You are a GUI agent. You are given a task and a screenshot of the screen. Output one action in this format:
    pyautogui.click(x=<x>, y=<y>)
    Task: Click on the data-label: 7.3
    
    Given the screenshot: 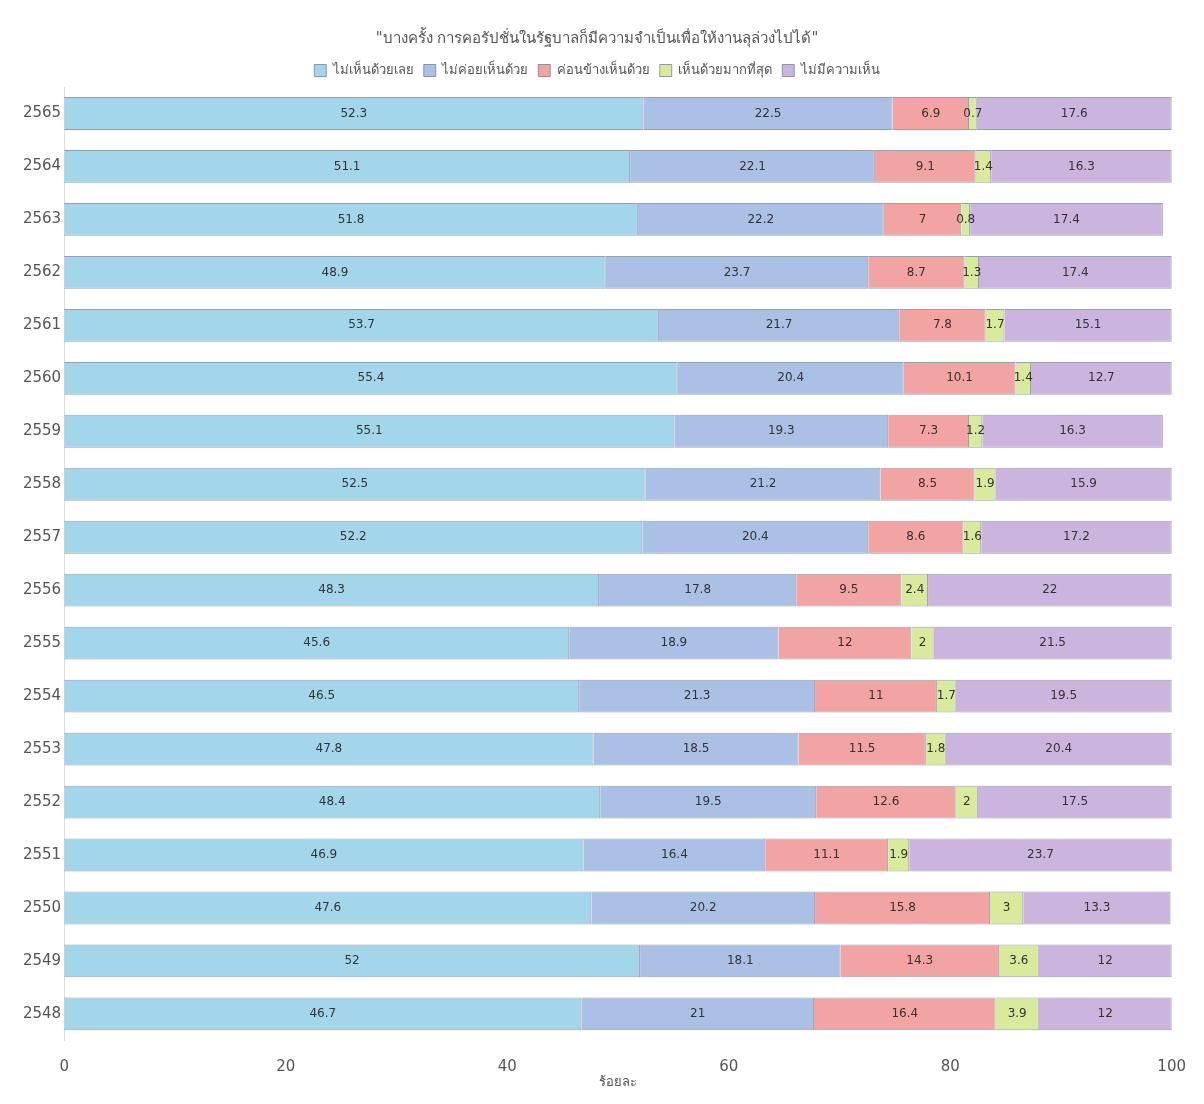 What is the action you would take?
    pyautogui.click(x=929, y=430)
    